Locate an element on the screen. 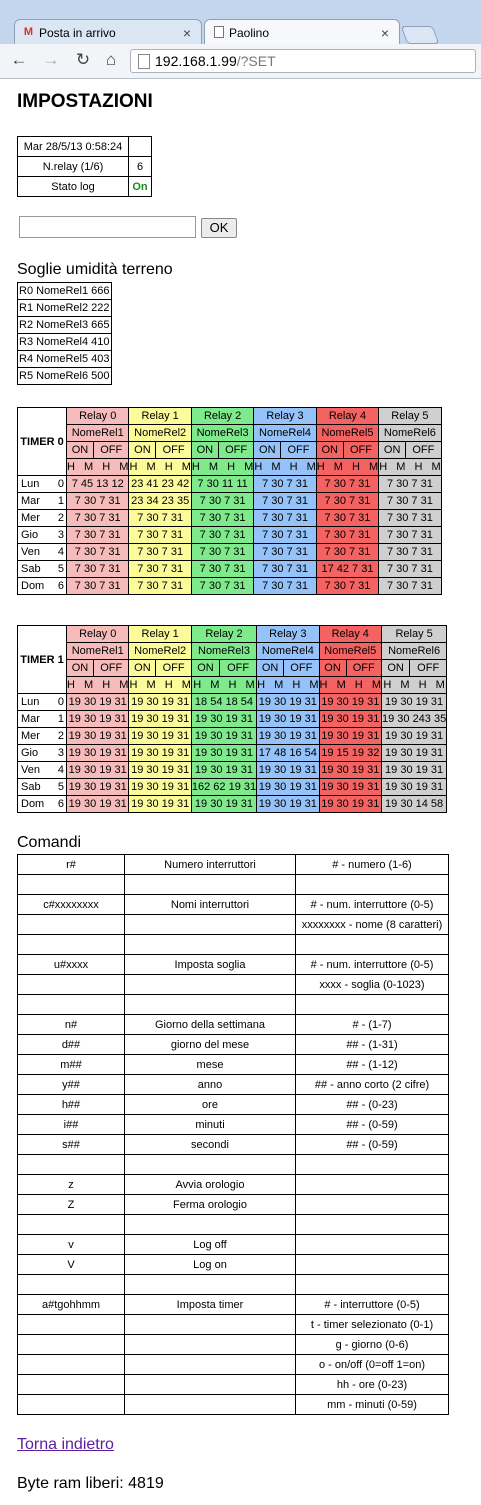 This screenshot has height=1505, width=481. comando-row: xxxxxxxx - nome (8 caratteri) is located at coordinates (233, 924).